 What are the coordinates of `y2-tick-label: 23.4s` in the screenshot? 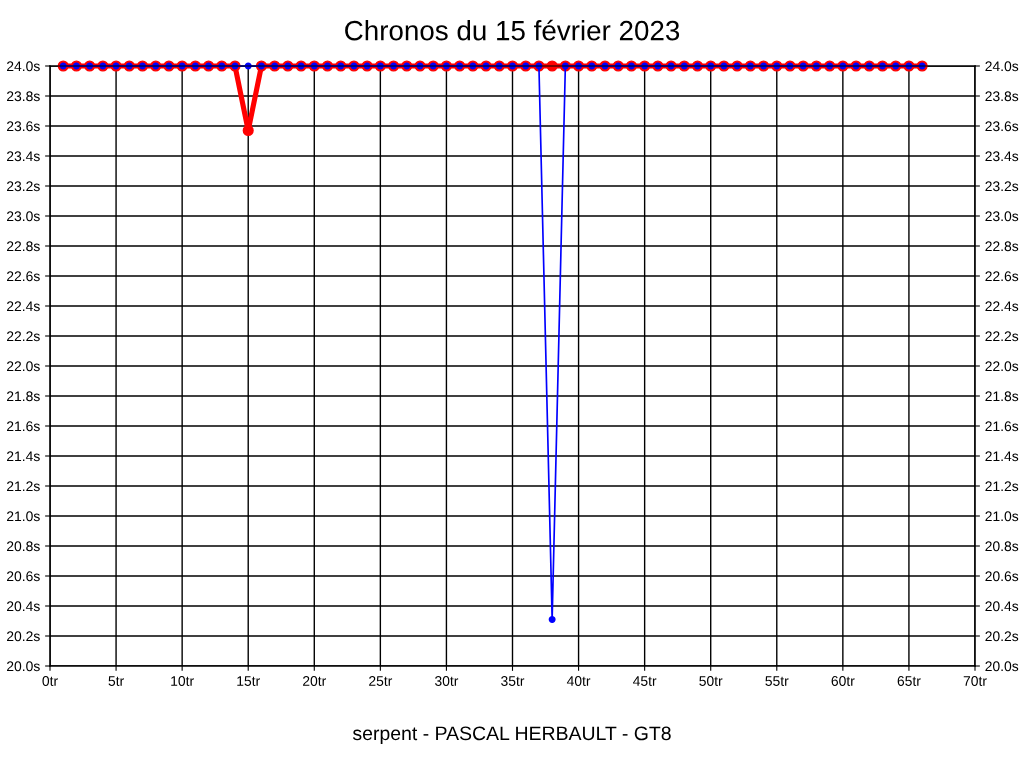 It's located at (1002, 156).